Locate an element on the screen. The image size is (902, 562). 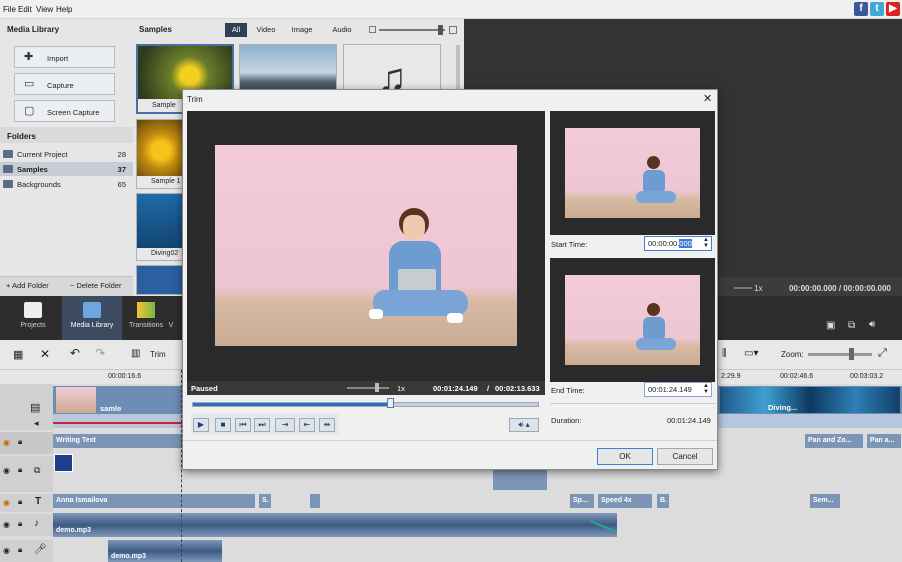
split-icon: ▦ is located at coordinates (18, 355).